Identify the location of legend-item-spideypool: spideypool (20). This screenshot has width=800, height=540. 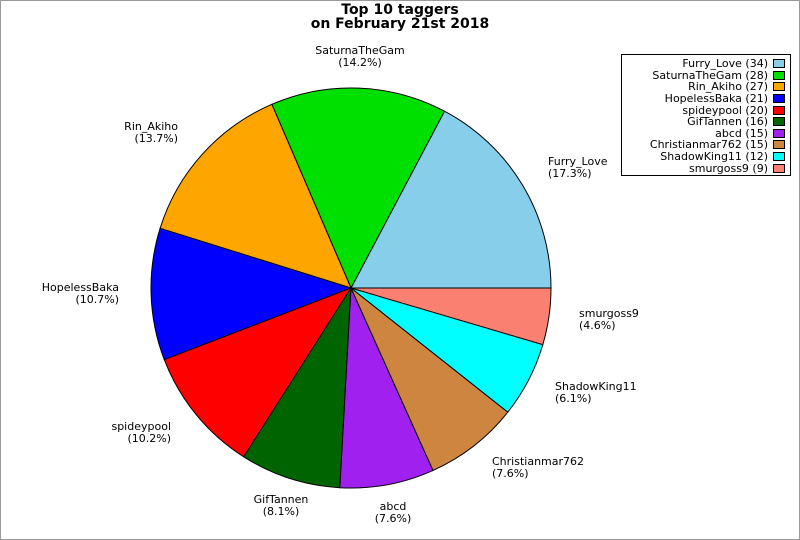
(706, 110).